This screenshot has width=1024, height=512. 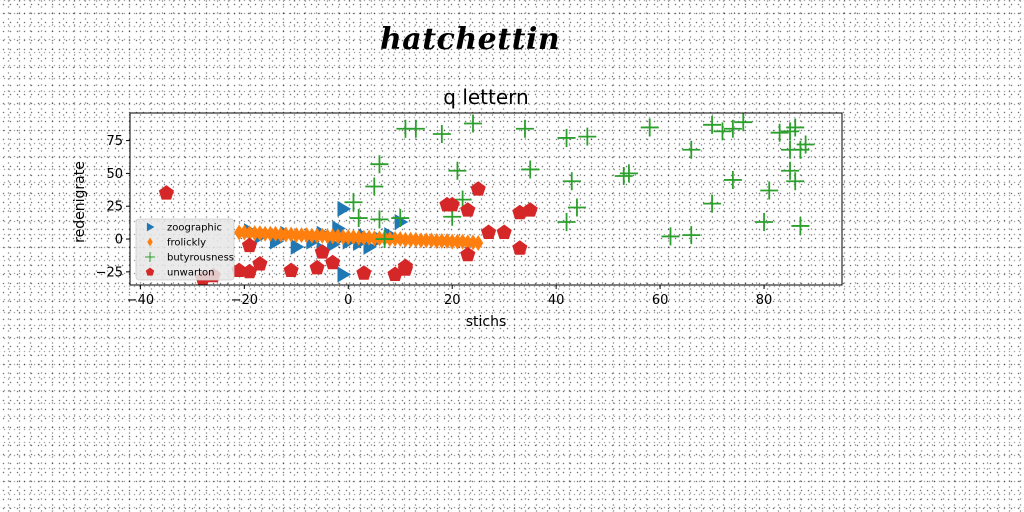 I want to click on legend-frolickly-marker, so click(x=150, y=242).